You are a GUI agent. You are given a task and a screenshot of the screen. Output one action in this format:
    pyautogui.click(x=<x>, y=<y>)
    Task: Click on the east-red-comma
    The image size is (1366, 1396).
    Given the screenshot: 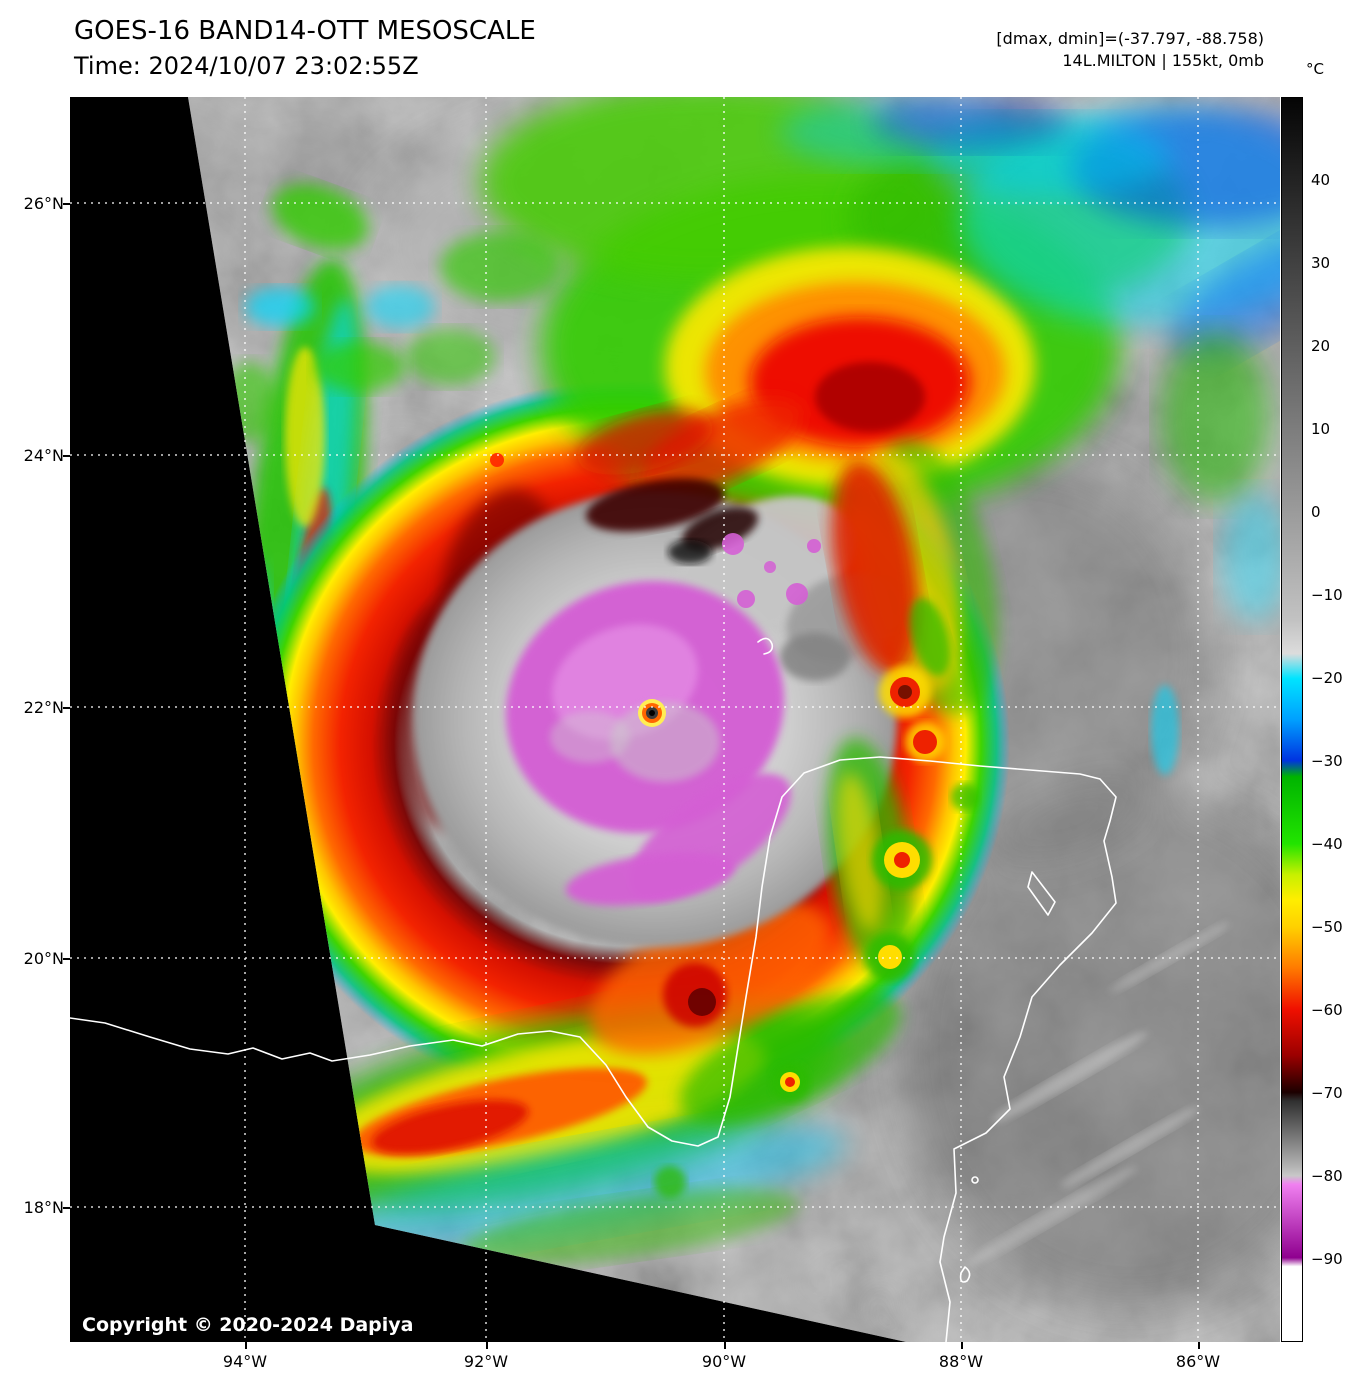 What is the action you would take?
    pyautogui.click(x=914, y=577)
    